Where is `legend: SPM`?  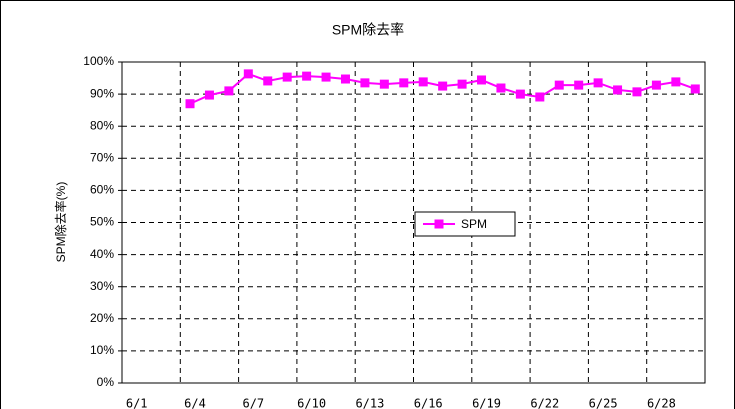 legend: SPM is located at coordinates (465, 224).